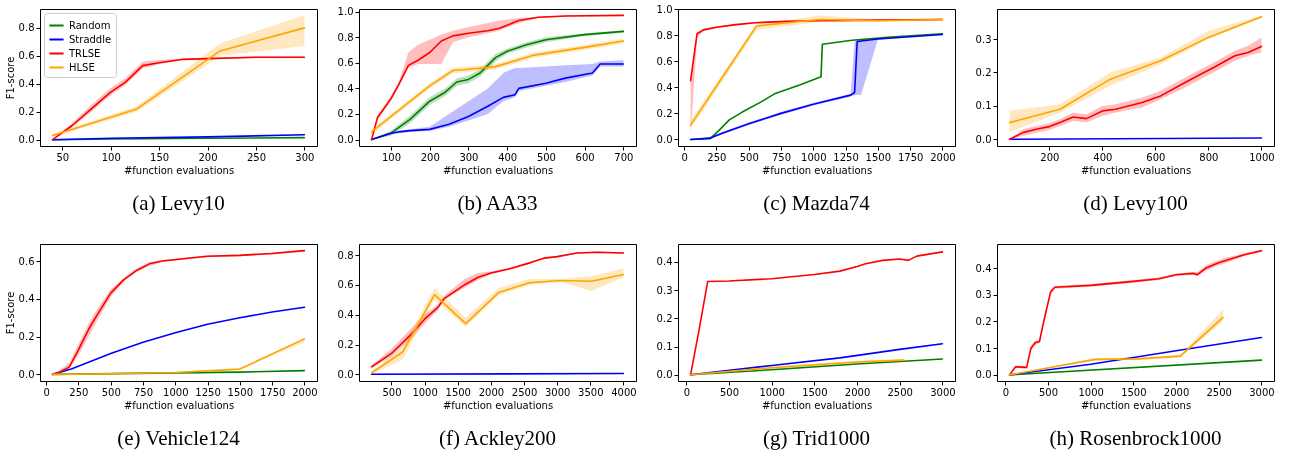 The image size is (1301, 471). I want to click on x-tick-label: 100, so click(391, 157).